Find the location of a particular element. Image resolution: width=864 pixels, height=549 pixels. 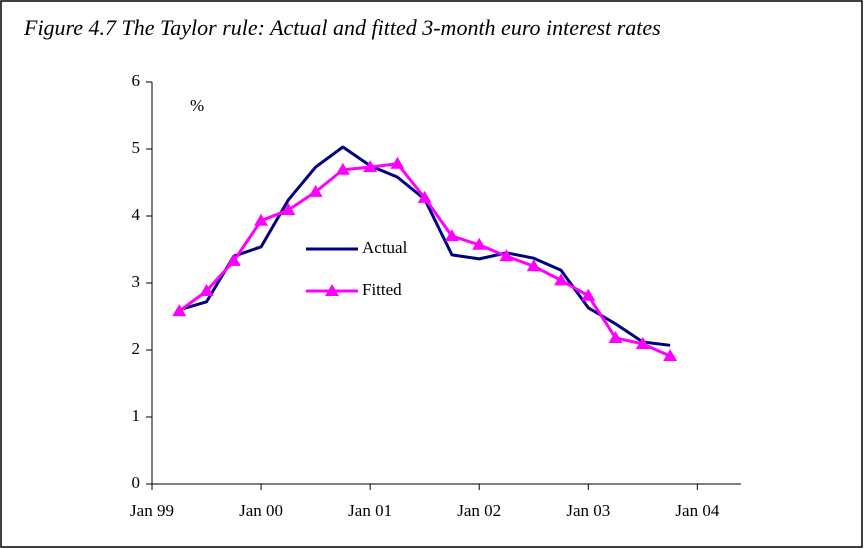

y-unit-label: % is located at coordinates (197, 105).